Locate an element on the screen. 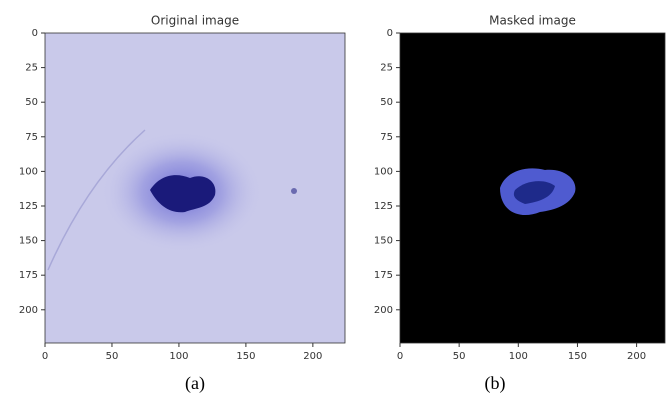  caption: (a) is located at coordinates (195, 383).